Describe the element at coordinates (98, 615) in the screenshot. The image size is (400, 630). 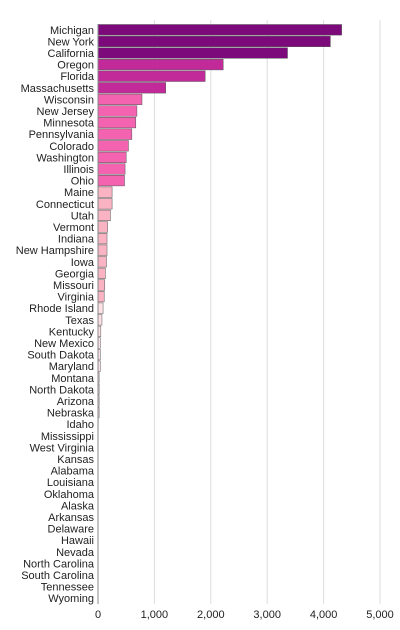
I see `x-tick-label: 0` at that location.